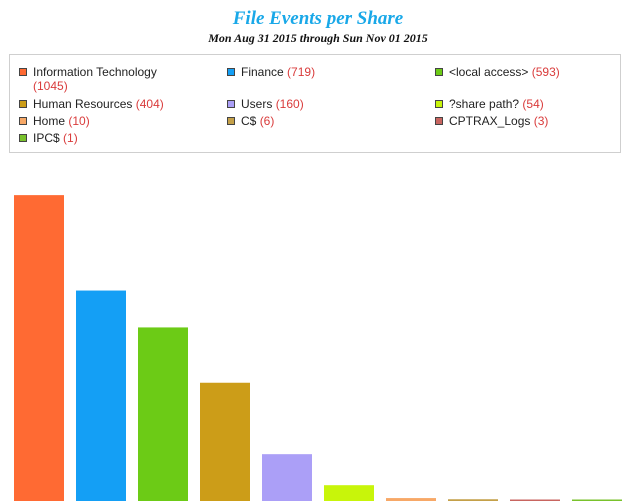 Image resolution: width=636 pixels, height=501 pixels. Describe the element at coordinates (301, 72) in the screenshot. I see `legend-value: (719)` at that location.